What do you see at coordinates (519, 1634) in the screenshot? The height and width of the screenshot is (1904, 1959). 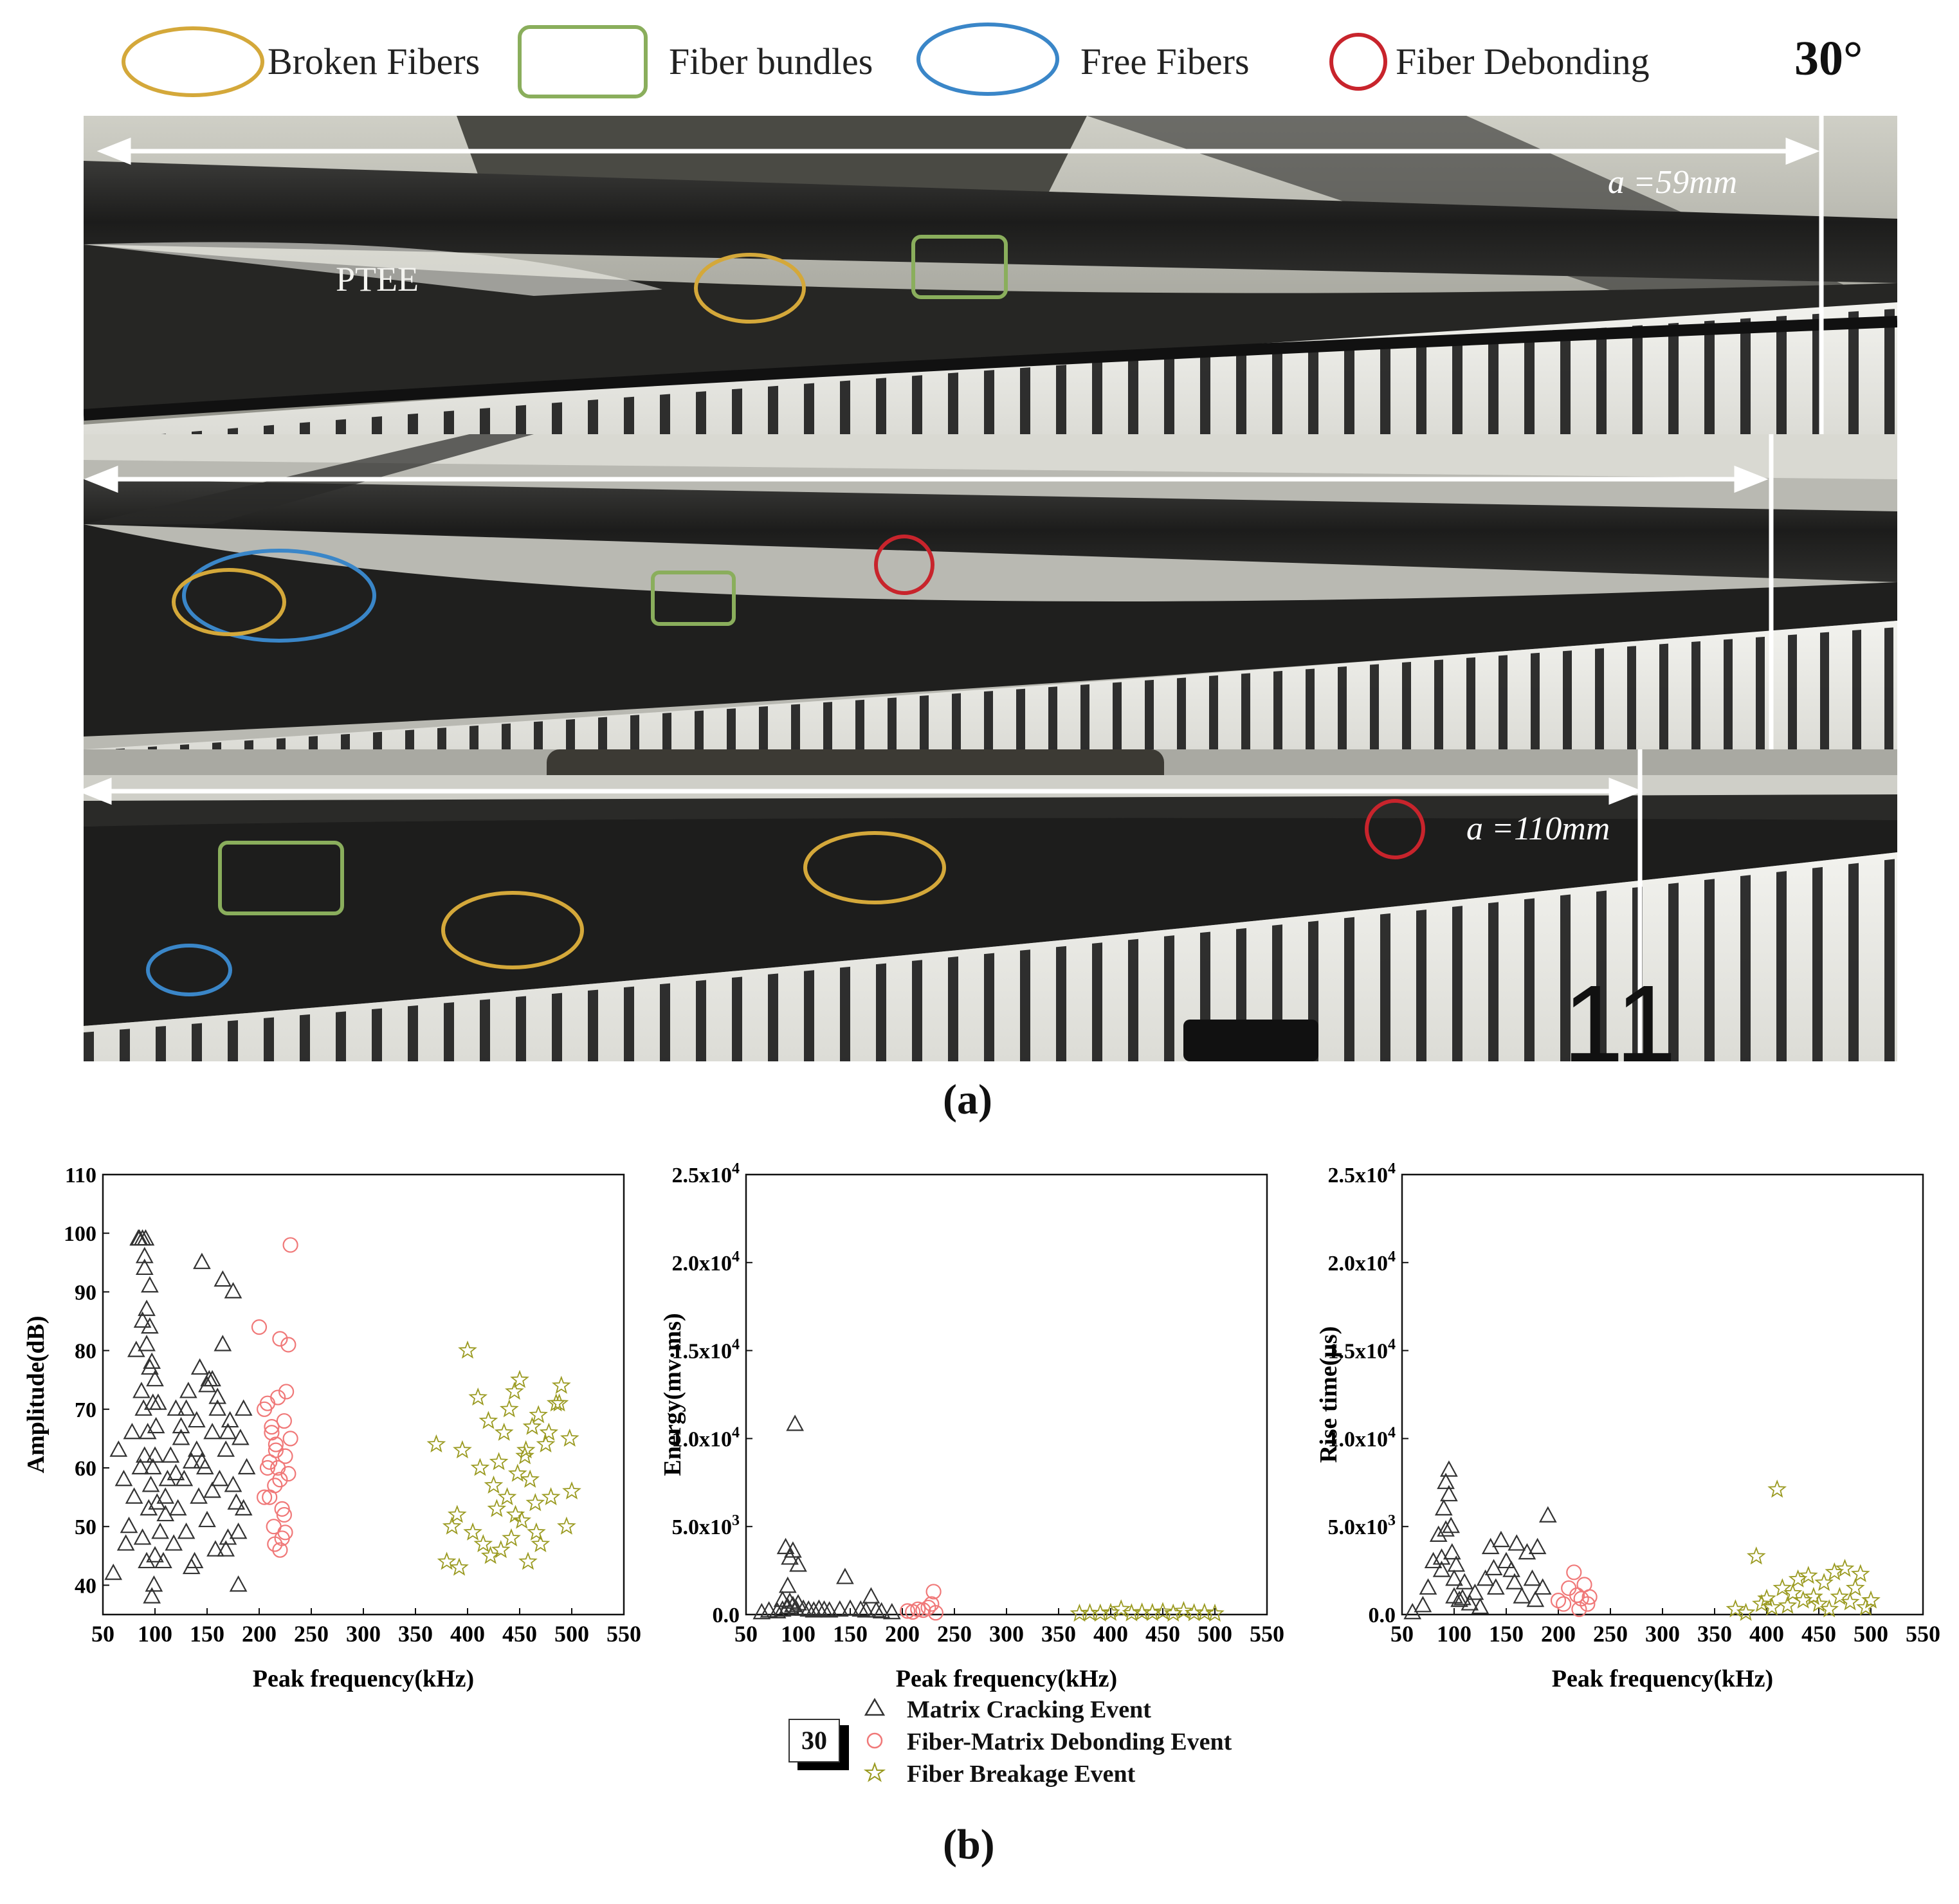 I see `x-tick-label: 450` at bounding box center [519, 1634].